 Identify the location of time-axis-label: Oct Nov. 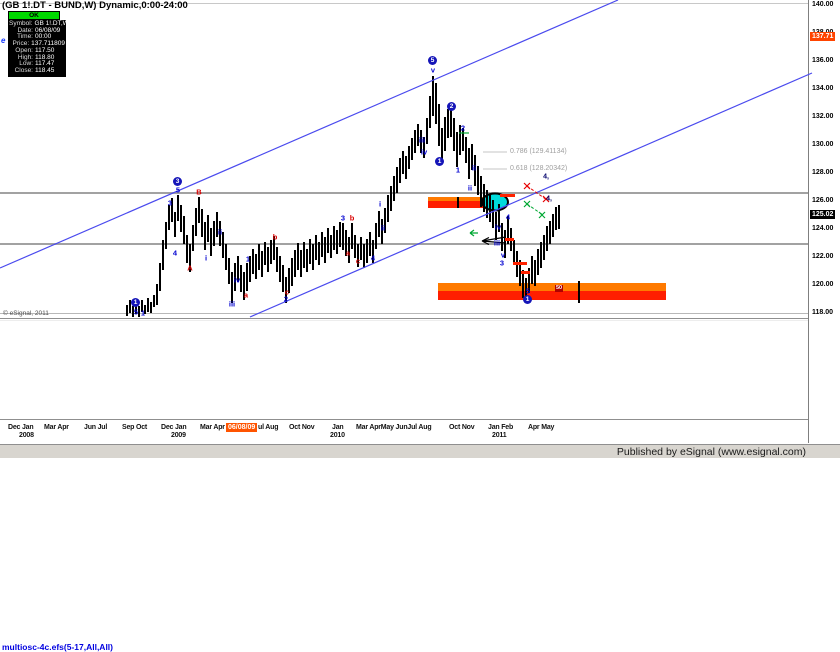
(302, 427).